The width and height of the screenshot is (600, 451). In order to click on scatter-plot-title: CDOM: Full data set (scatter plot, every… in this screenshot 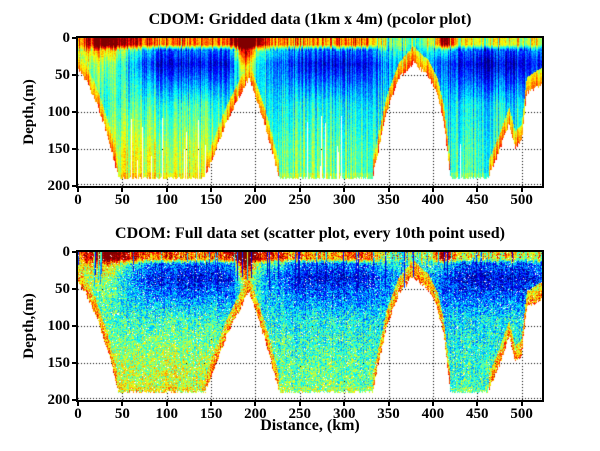, I will do `click(310, 233)`.